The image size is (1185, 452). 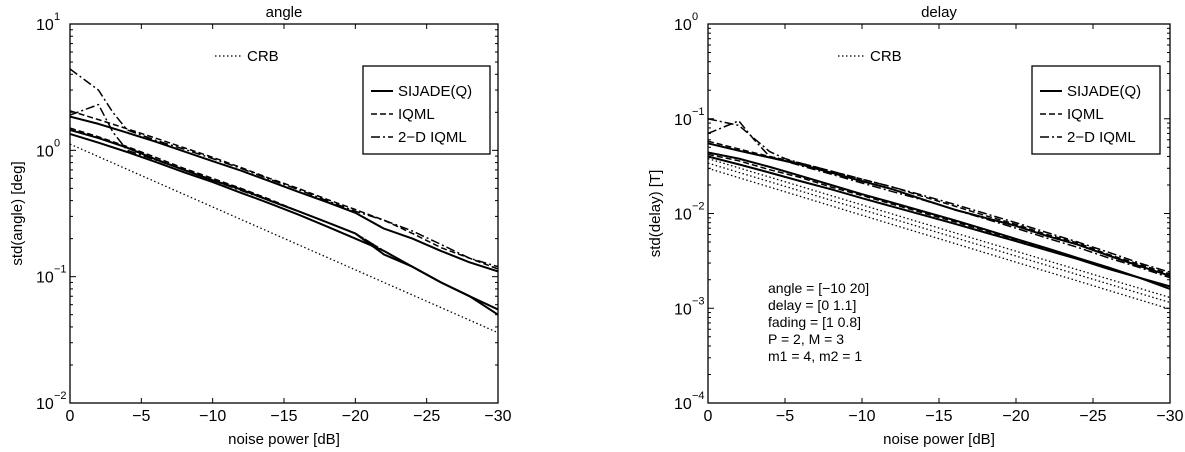 What do you see at coordinates (818, 288) in the screenshot?
I see `annotation-line: angle = [−10 20]` at bounding box center [818, 288].